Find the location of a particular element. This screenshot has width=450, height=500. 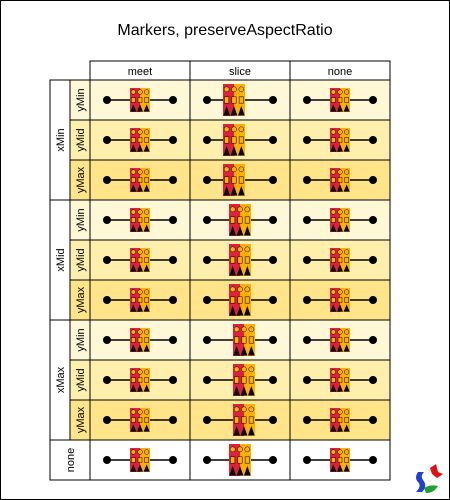

batik-logo-icon is located at coordinates (429, 478).